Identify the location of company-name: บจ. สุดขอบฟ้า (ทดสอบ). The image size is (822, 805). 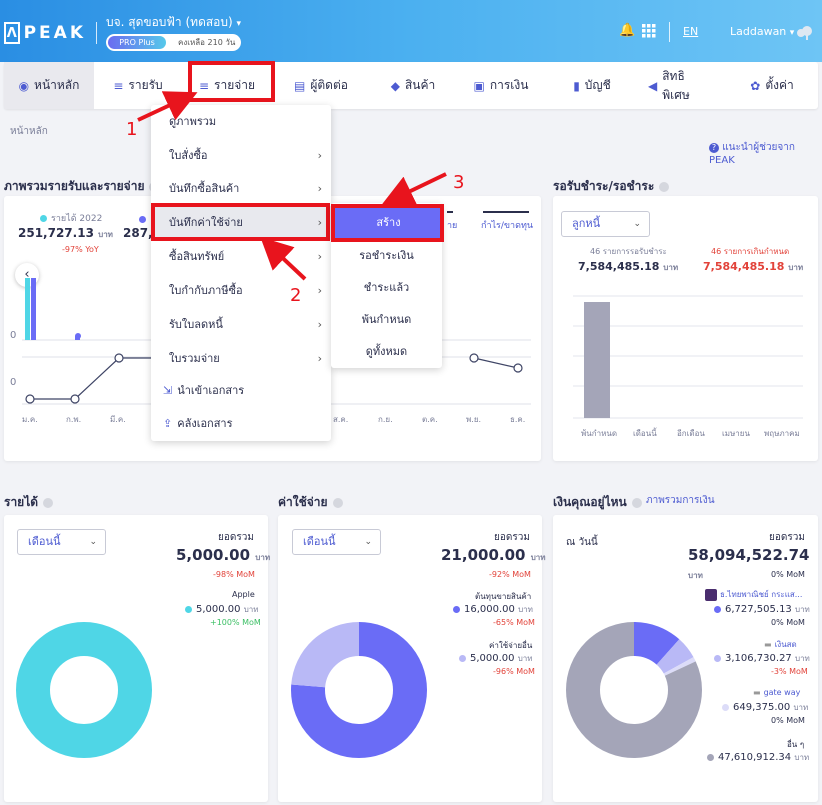
(169, 22).